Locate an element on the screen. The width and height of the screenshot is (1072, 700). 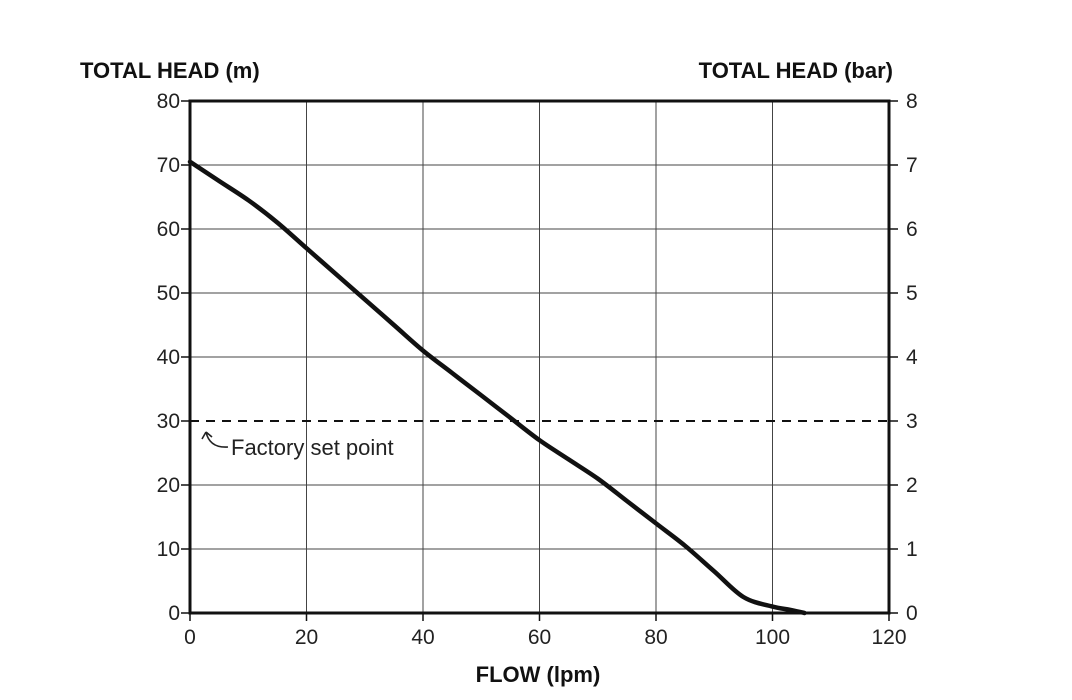
left-axis-title: TOTAL HEAD (m) is located at coordinates (170, 70).